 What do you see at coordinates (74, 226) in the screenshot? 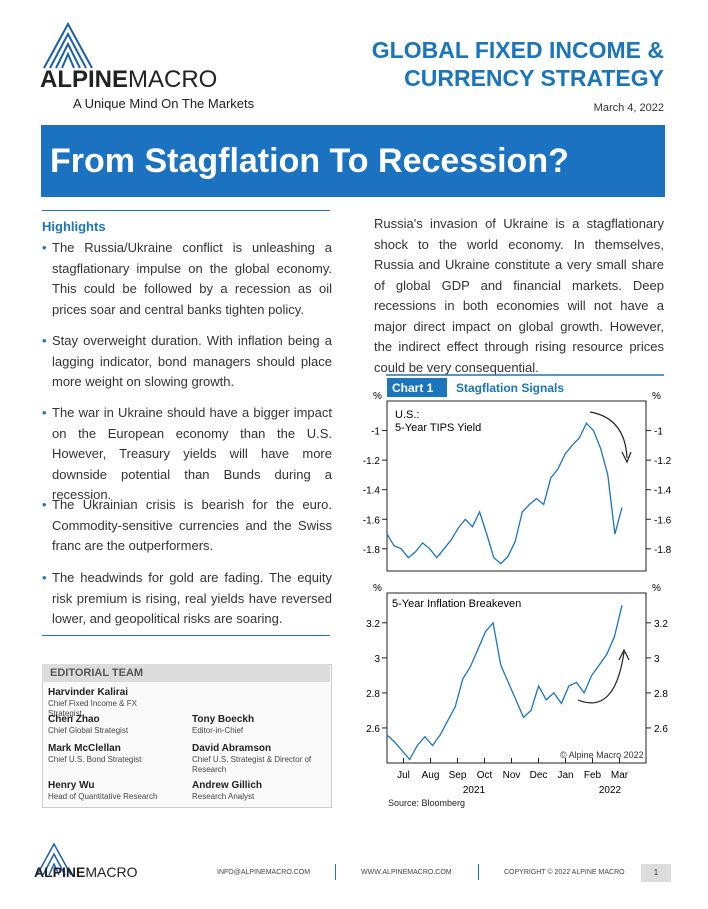
I see `highlights-heading: Highlights` at bounding box center [74, 226].